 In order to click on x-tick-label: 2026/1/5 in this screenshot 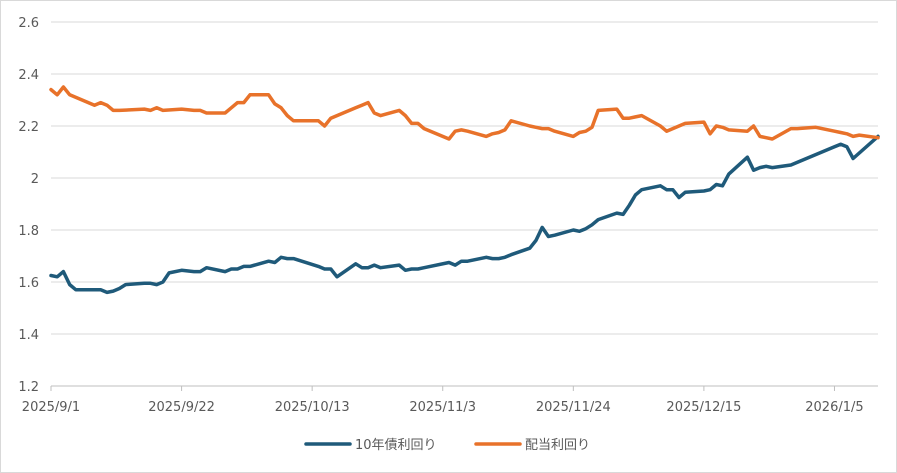, I will do `click(834, 407)`.